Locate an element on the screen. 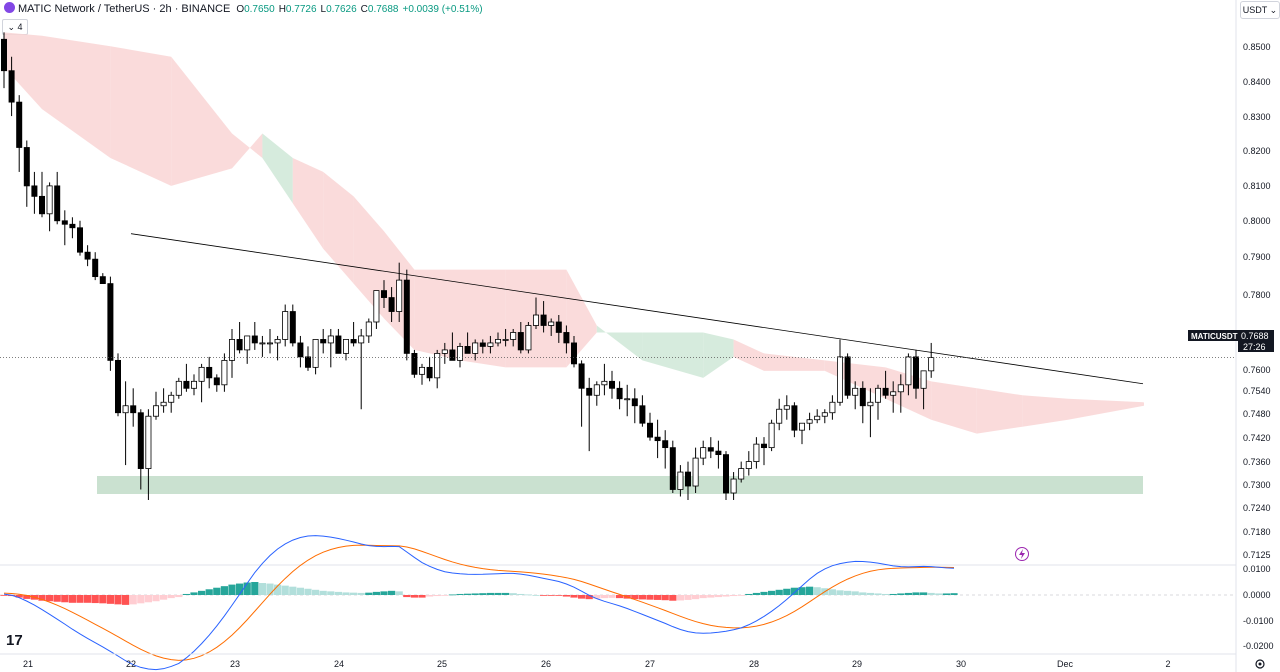  open-value: 0.7650 is located at coordinates (259, 9).